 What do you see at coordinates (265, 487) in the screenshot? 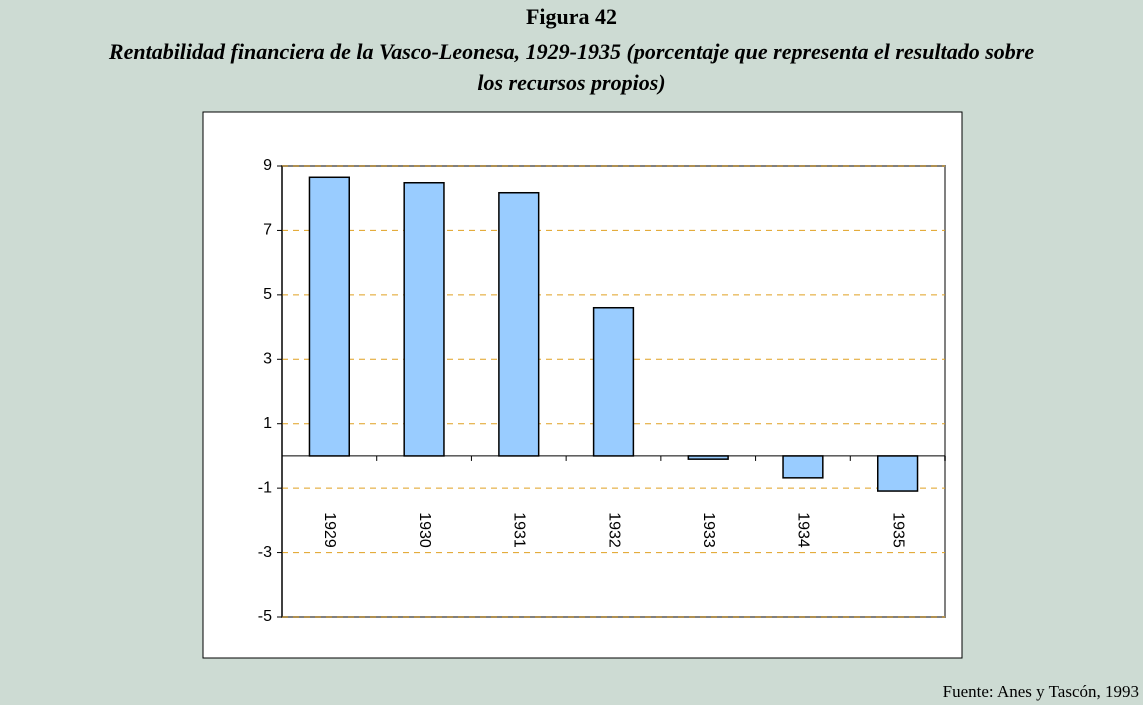
I see `y-tick-label: -1` at bounding box center [265, 487].